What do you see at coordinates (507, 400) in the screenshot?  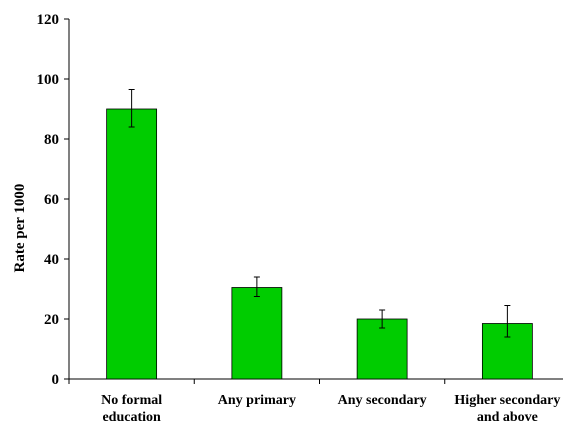 I see `x-tick-label-line: Higher secondary` at bounding box center [507, 400].